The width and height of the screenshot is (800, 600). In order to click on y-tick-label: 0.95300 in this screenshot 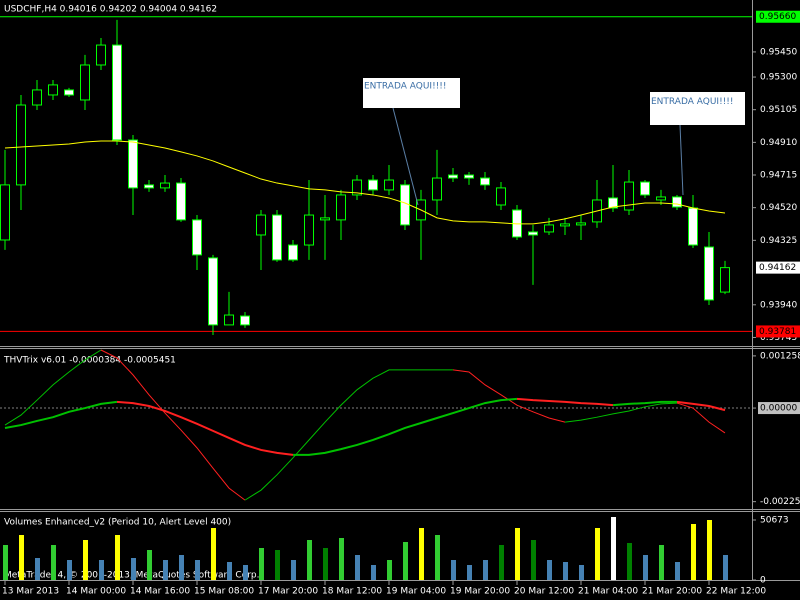, I will do `click(778, 78)`.